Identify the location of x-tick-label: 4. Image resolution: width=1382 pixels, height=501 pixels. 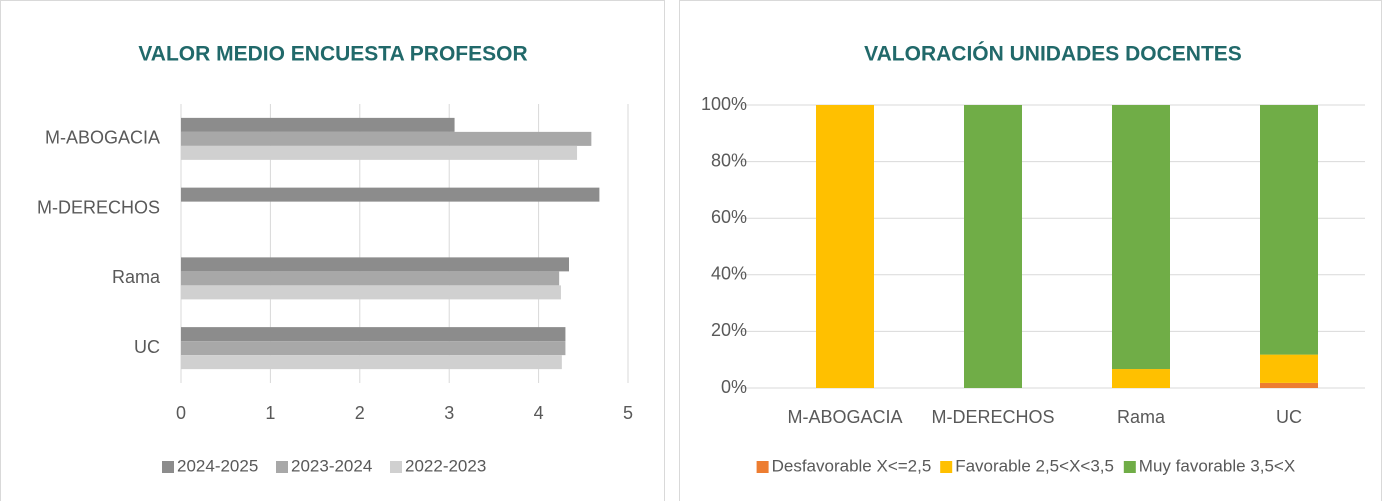
(539, 413).